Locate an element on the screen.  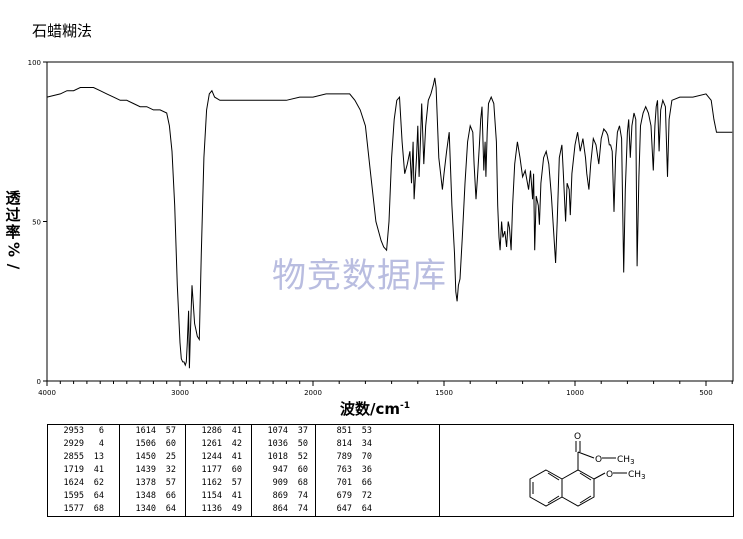
x-tick-label: 4000 is located at coordinates (47, 393).